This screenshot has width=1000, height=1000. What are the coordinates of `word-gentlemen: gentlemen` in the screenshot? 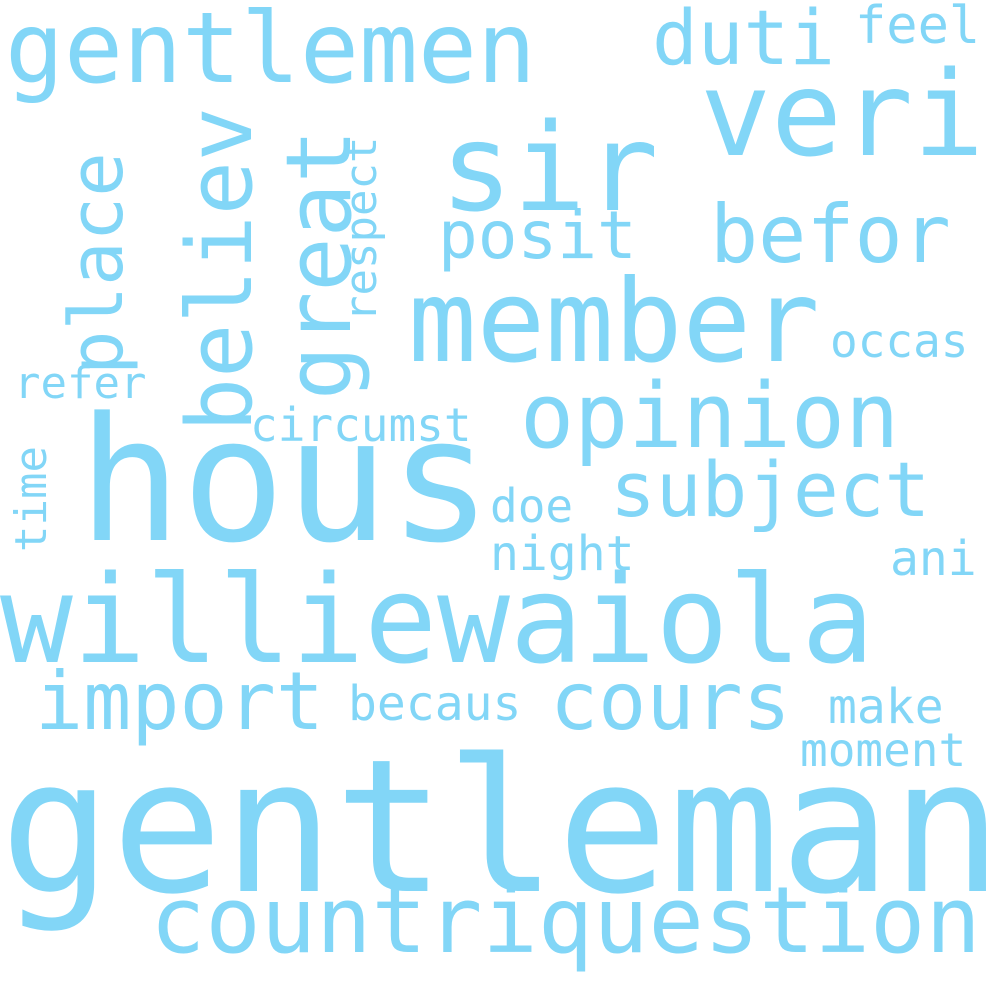 It's located at (271, 53).